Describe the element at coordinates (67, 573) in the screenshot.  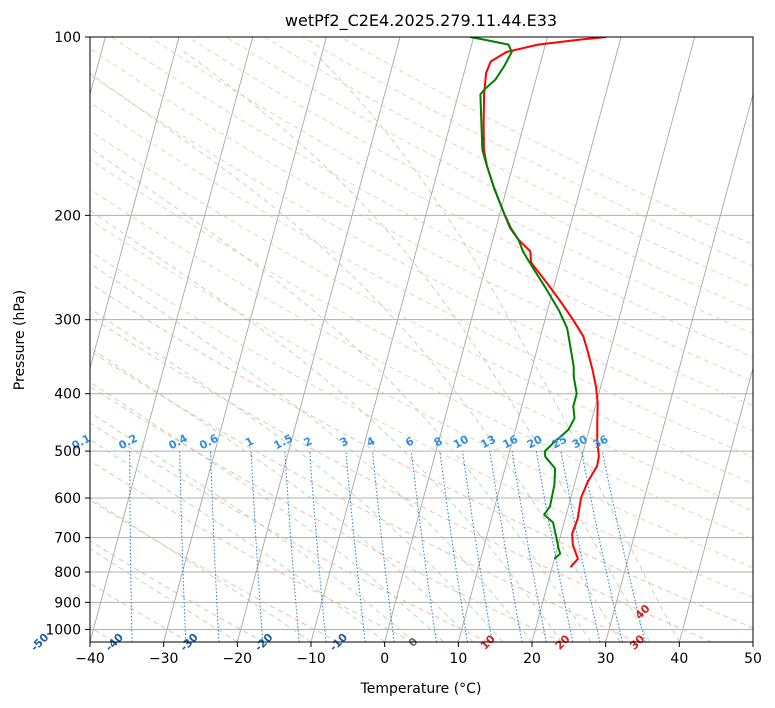
I see `y-tick-label: 800` at that location.